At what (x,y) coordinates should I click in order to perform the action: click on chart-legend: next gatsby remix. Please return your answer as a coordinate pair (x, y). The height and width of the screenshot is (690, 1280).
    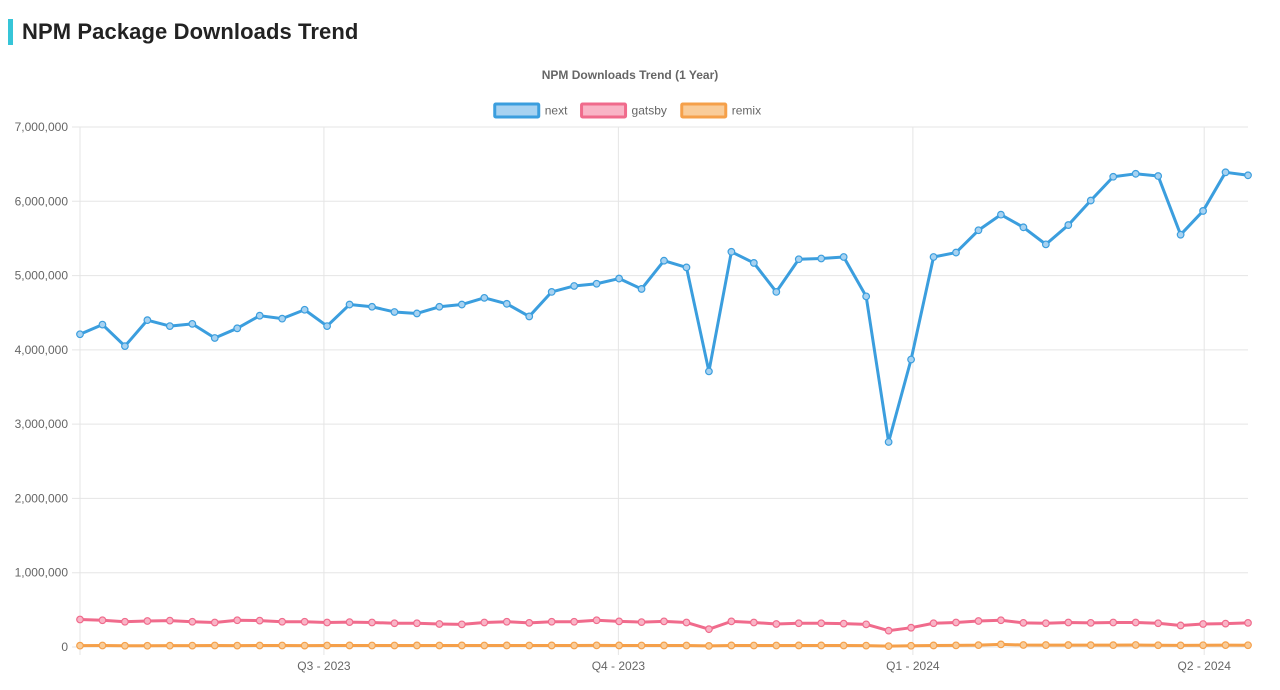
    Looking at the image, I should click on (627, 110).